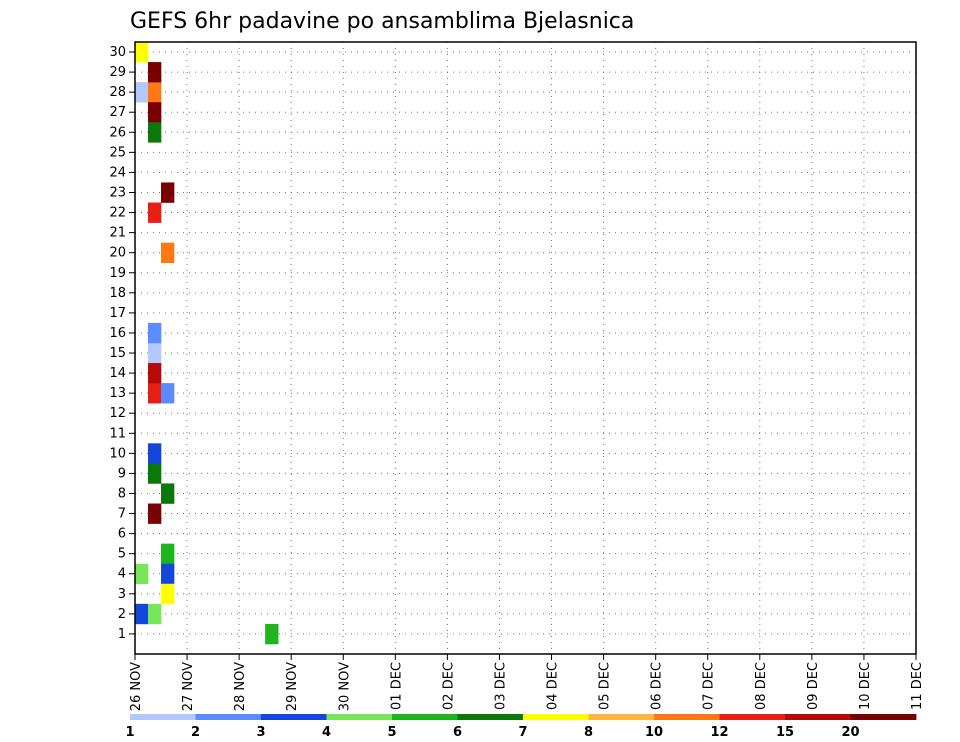 Image resolution: width=960 pixels, height=742 pixels. What do you see at coordinates (605, 686) in the screenshot?
I see `x-tick-label: 05 DEC` at bounding box center [605, 686].